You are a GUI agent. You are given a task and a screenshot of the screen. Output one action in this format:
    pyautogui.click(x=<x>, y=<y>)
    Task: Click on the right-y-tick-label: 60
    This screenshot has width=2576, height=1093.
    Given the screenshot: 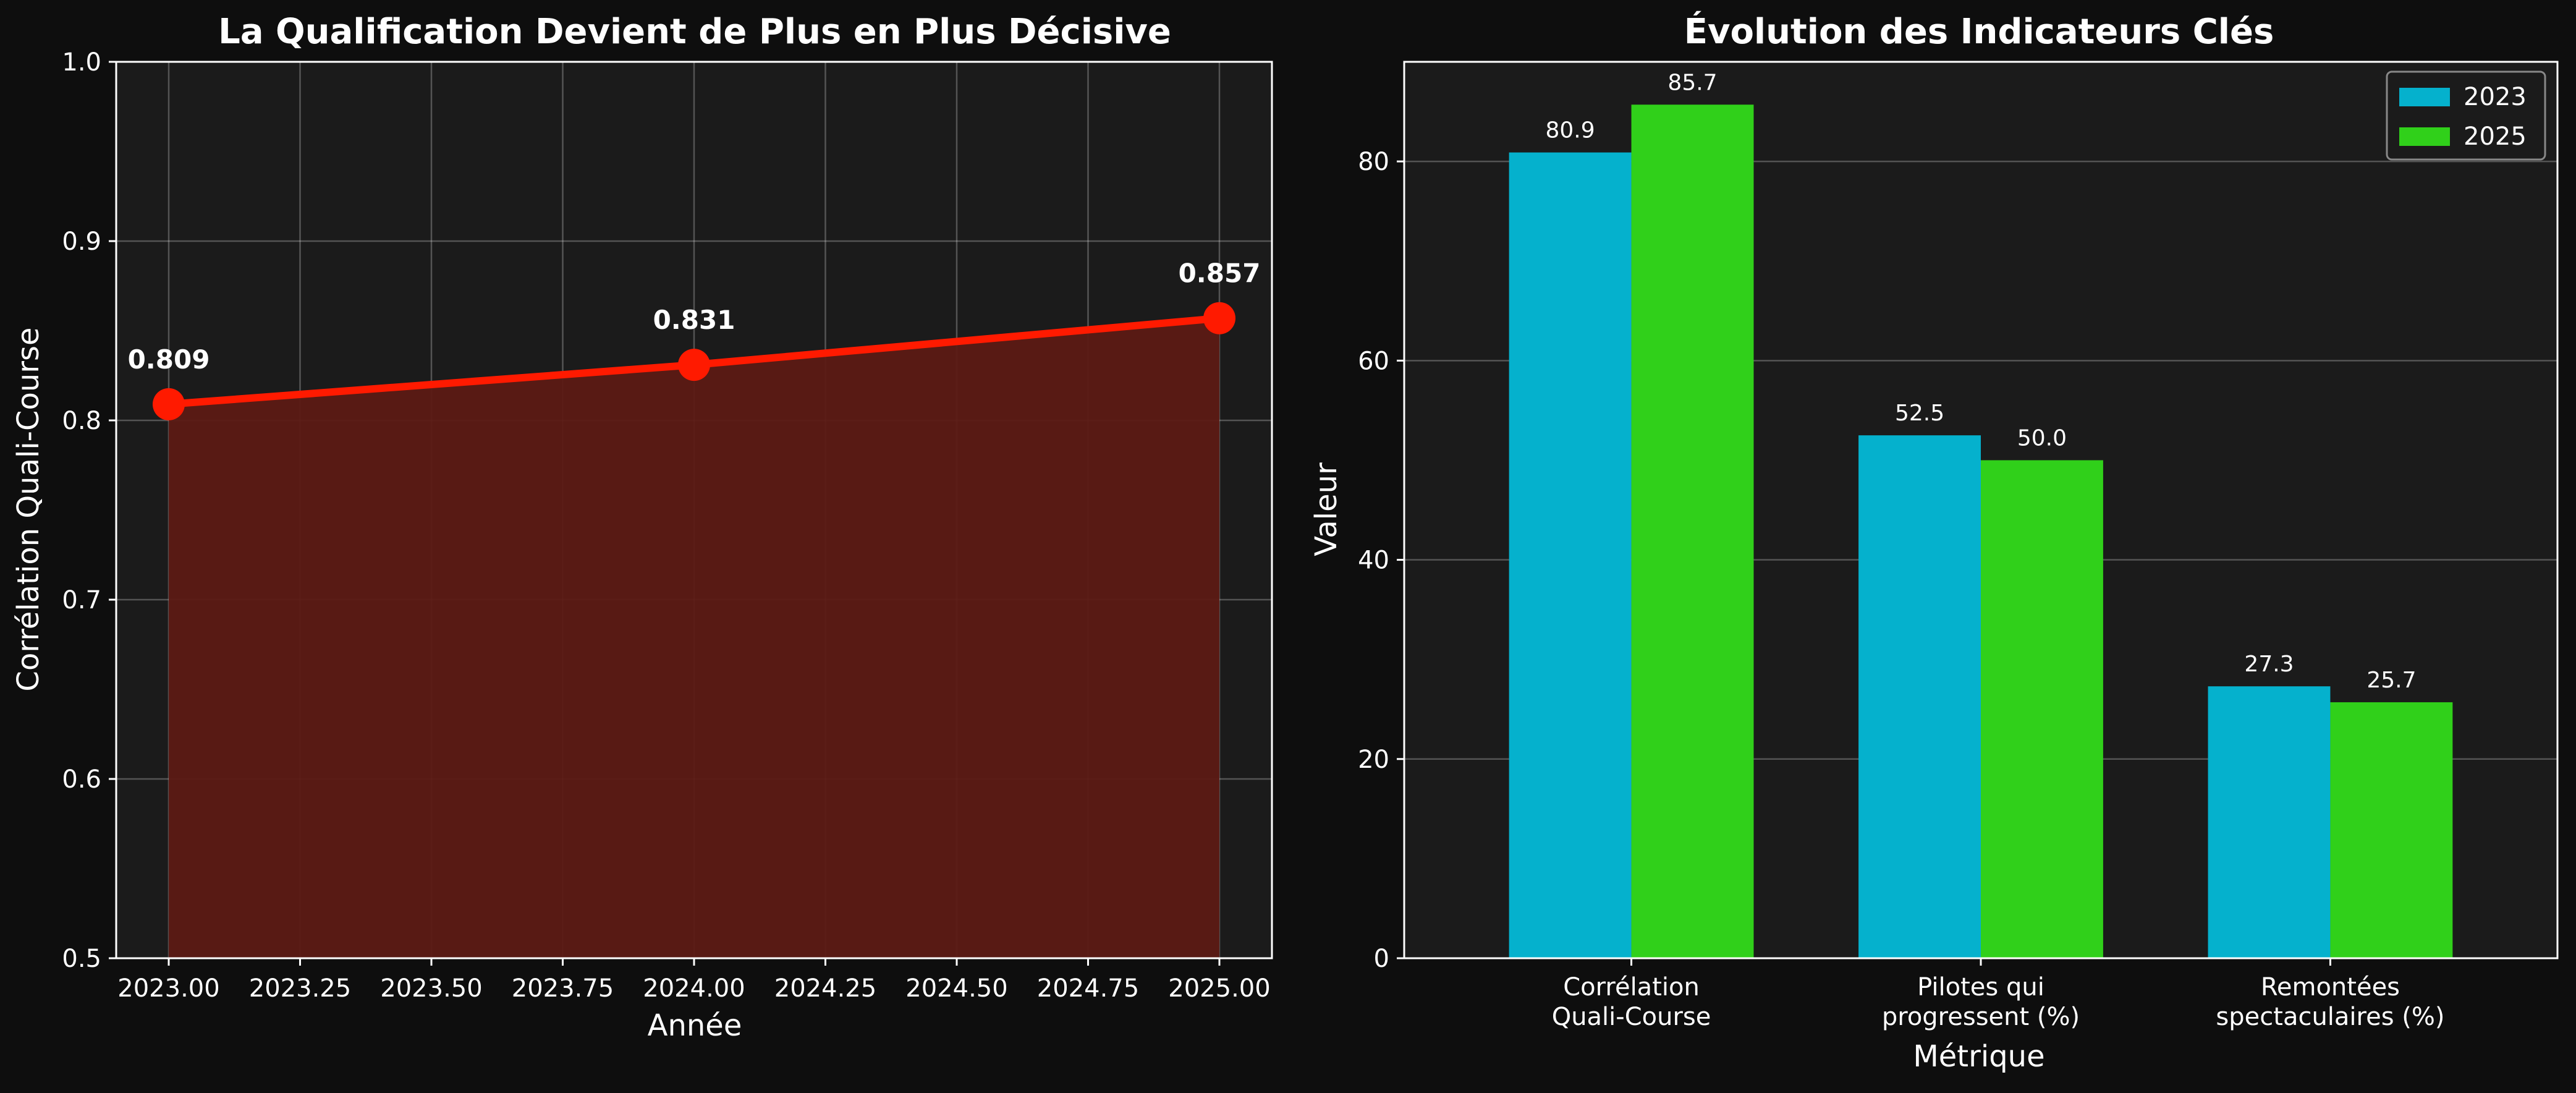 What is the action you would take?
    pyautogui.click(x=1373, y=361)
    